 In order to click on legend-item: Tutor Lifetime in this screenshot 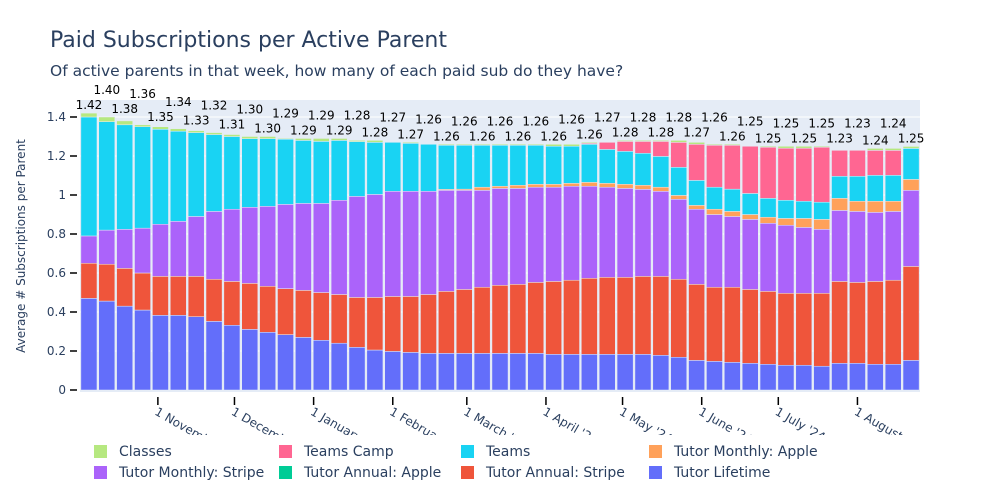, I will do `click(709, 473)`.